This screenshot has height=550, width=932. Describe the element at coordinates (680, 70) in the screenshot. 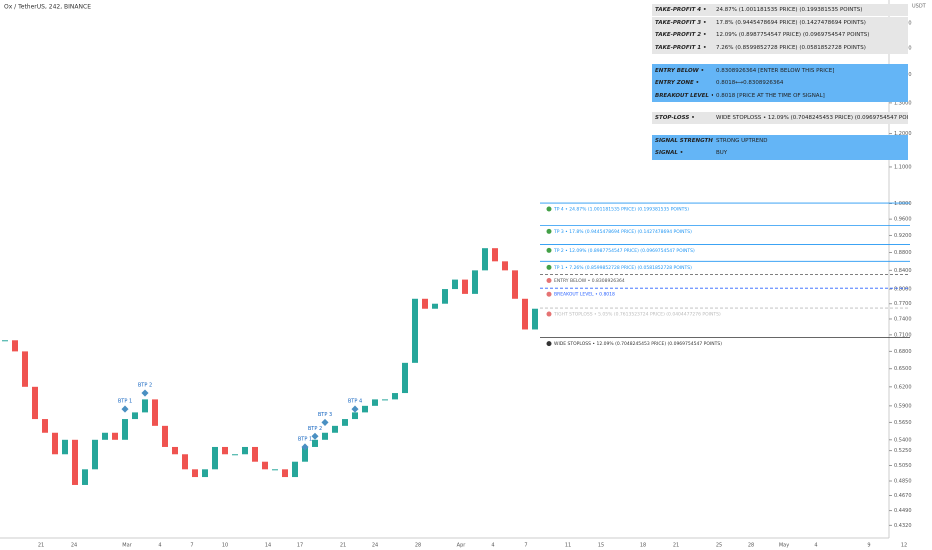

I see `panel-key: ENTRY BELOW •` at that location.